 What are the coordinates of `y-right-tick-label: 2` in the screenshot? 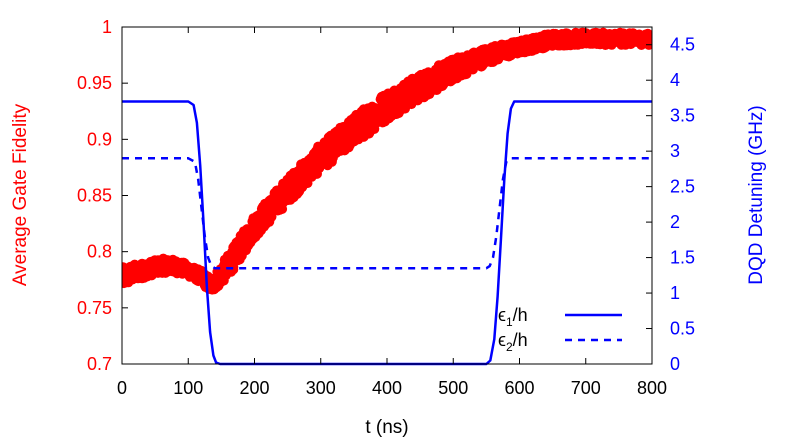 It's located at (675, 222).